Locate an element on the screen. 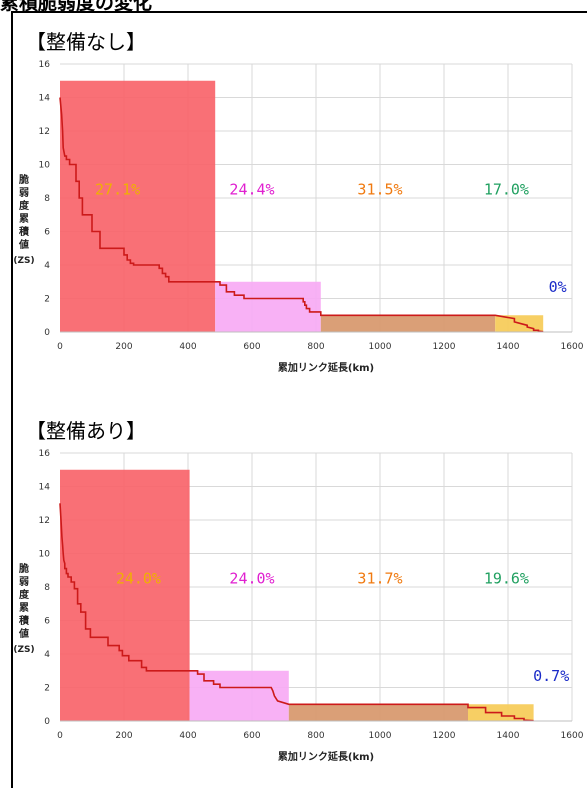  band-percent-label-3: 31.7% is located at coordinates (379, 579).